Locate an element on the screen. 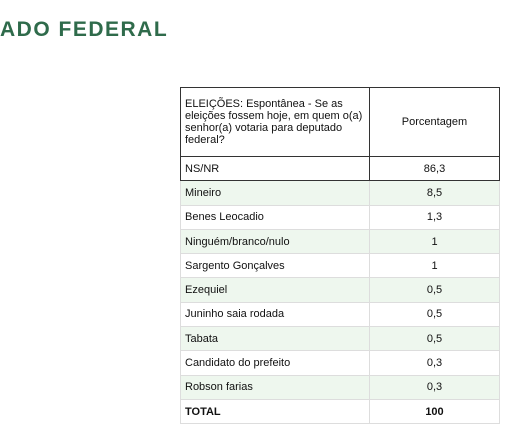  row-label: Benes Leocadio is located at coordinates (275, 217).